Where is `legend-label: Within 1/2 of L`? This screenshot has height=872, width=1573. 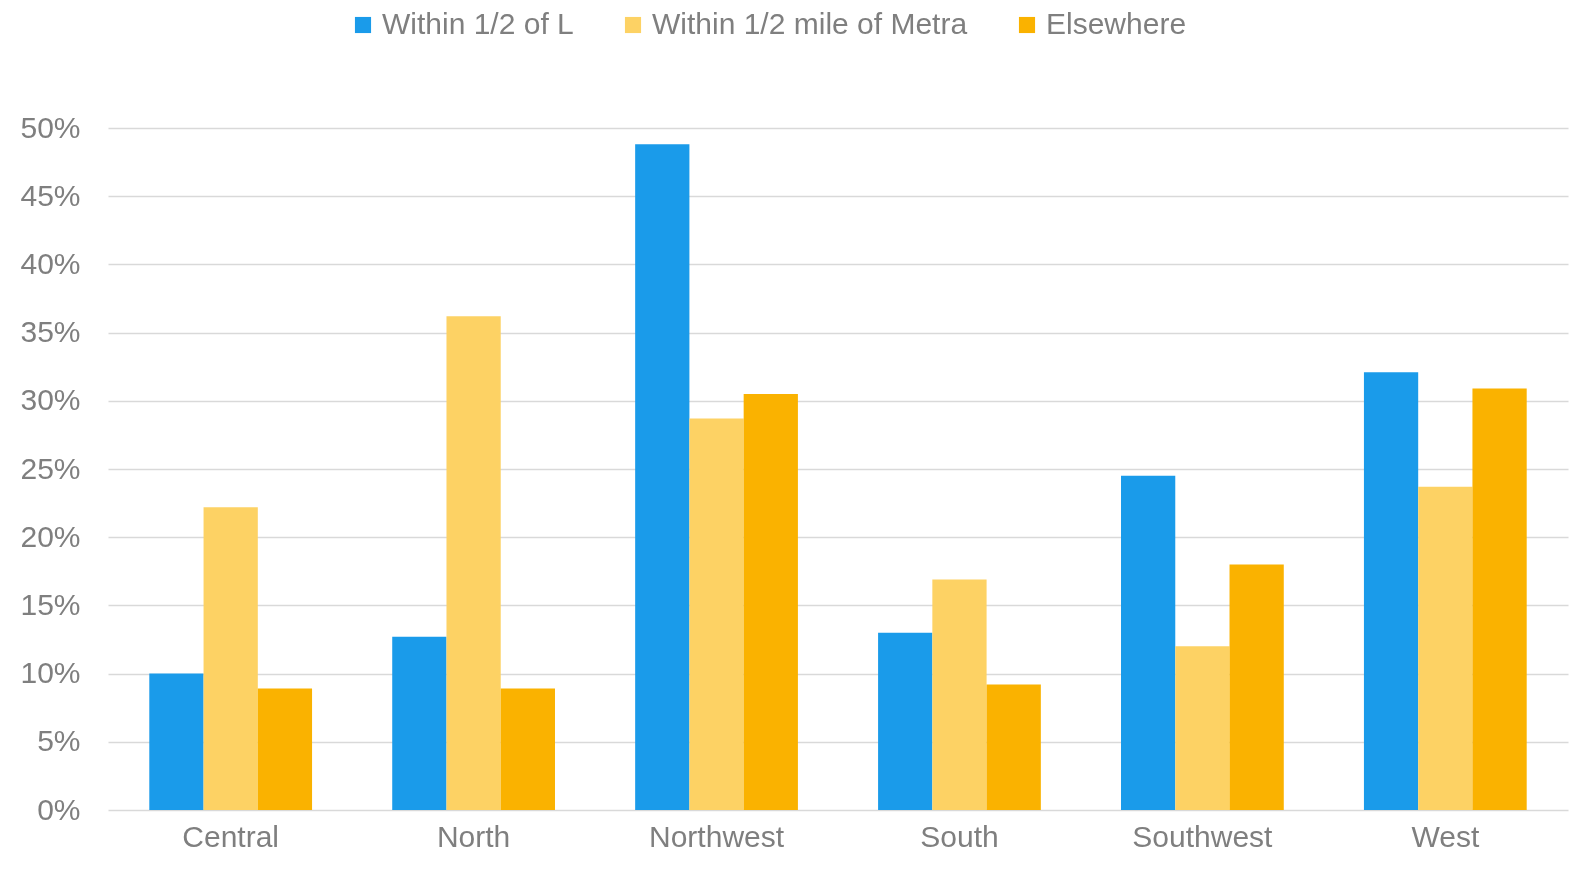 legend-label: Within 1/2 of L is located at coordinates (478, 23).